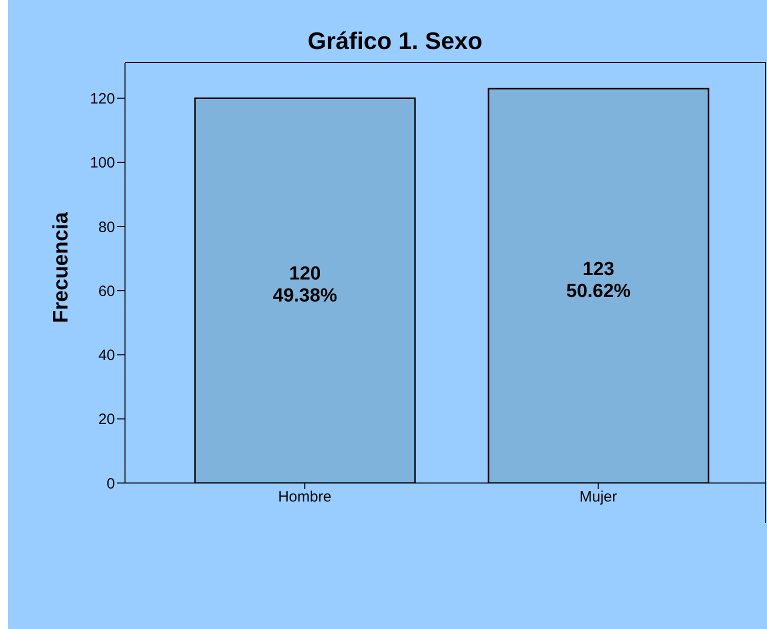 Image resolution: width=767 pixels, height=629 pixels. What do you see at coordinates (60, 267) in the screenshot?
I see `y-axis-title: Frecuencia` at bounding box center [60, 267].